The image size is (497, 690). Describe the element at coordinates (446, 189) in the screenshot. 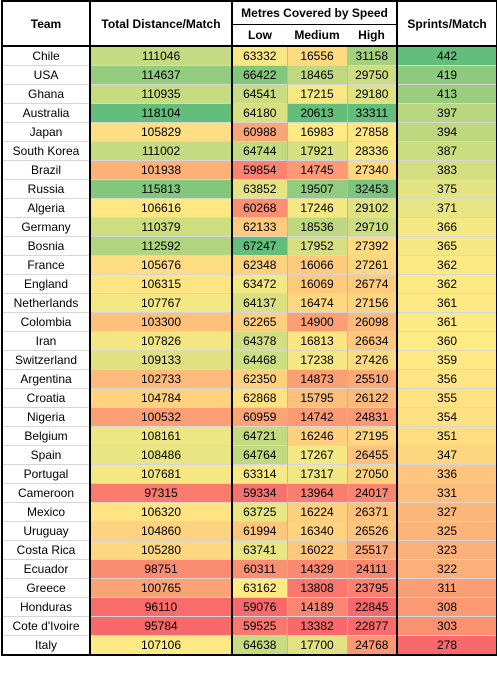

I see `cell-sprints: 375` at that location.